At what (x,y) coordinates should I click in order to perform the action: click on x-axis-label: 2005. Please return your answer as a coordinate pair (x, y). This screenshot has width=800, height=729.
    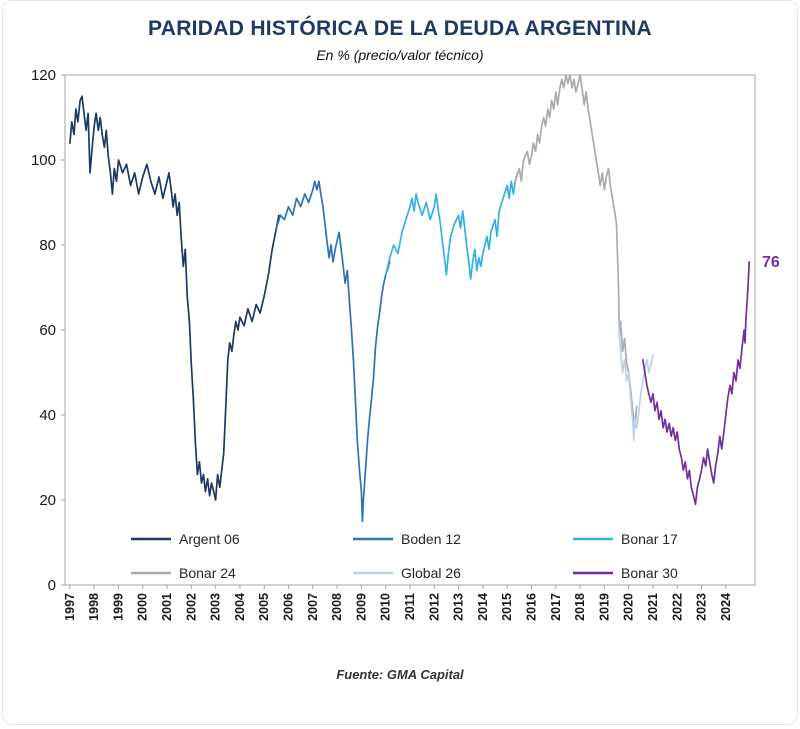
    Looking at the image, I should click on (264, 607).